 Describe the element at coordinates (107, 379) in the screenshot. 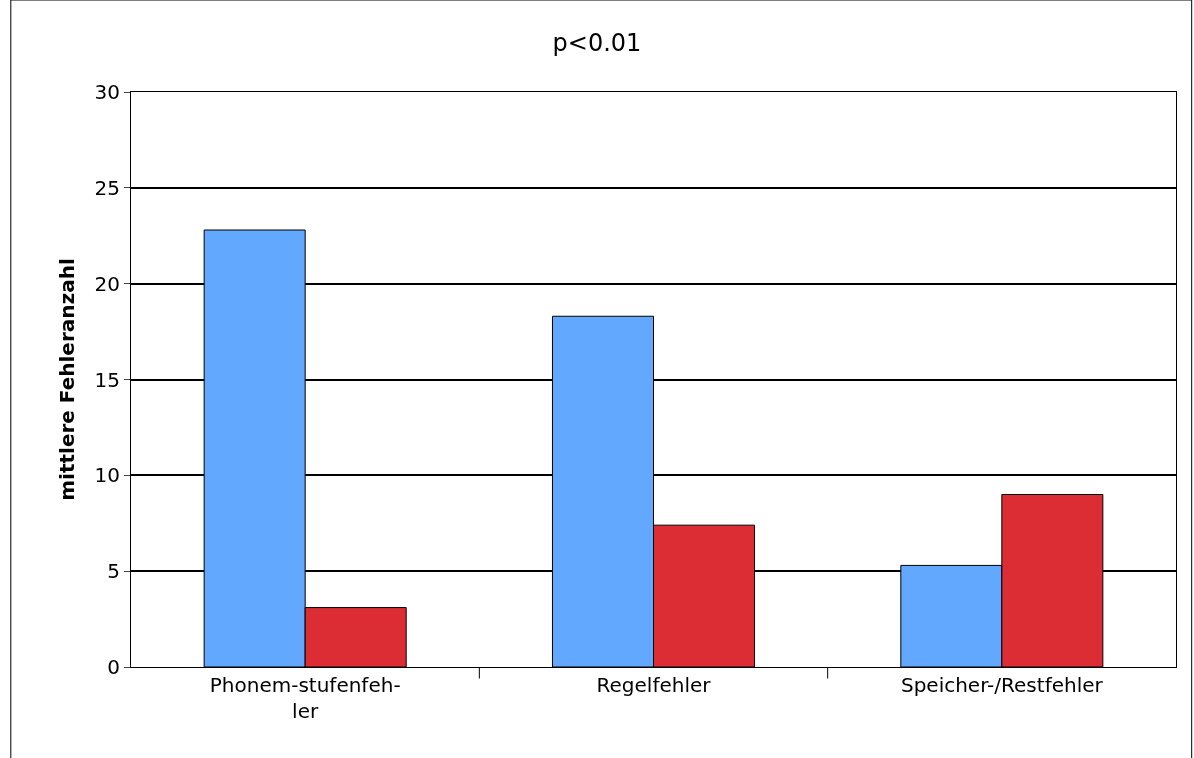

I see `y-tick-label: 15` at that location.